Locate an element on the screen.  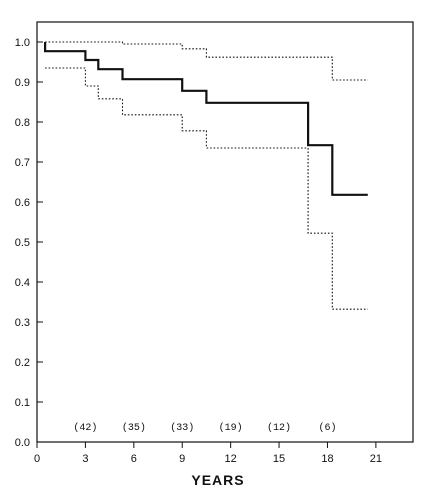
y-tick-label: 0.7 is located at coordinates (22, 163).